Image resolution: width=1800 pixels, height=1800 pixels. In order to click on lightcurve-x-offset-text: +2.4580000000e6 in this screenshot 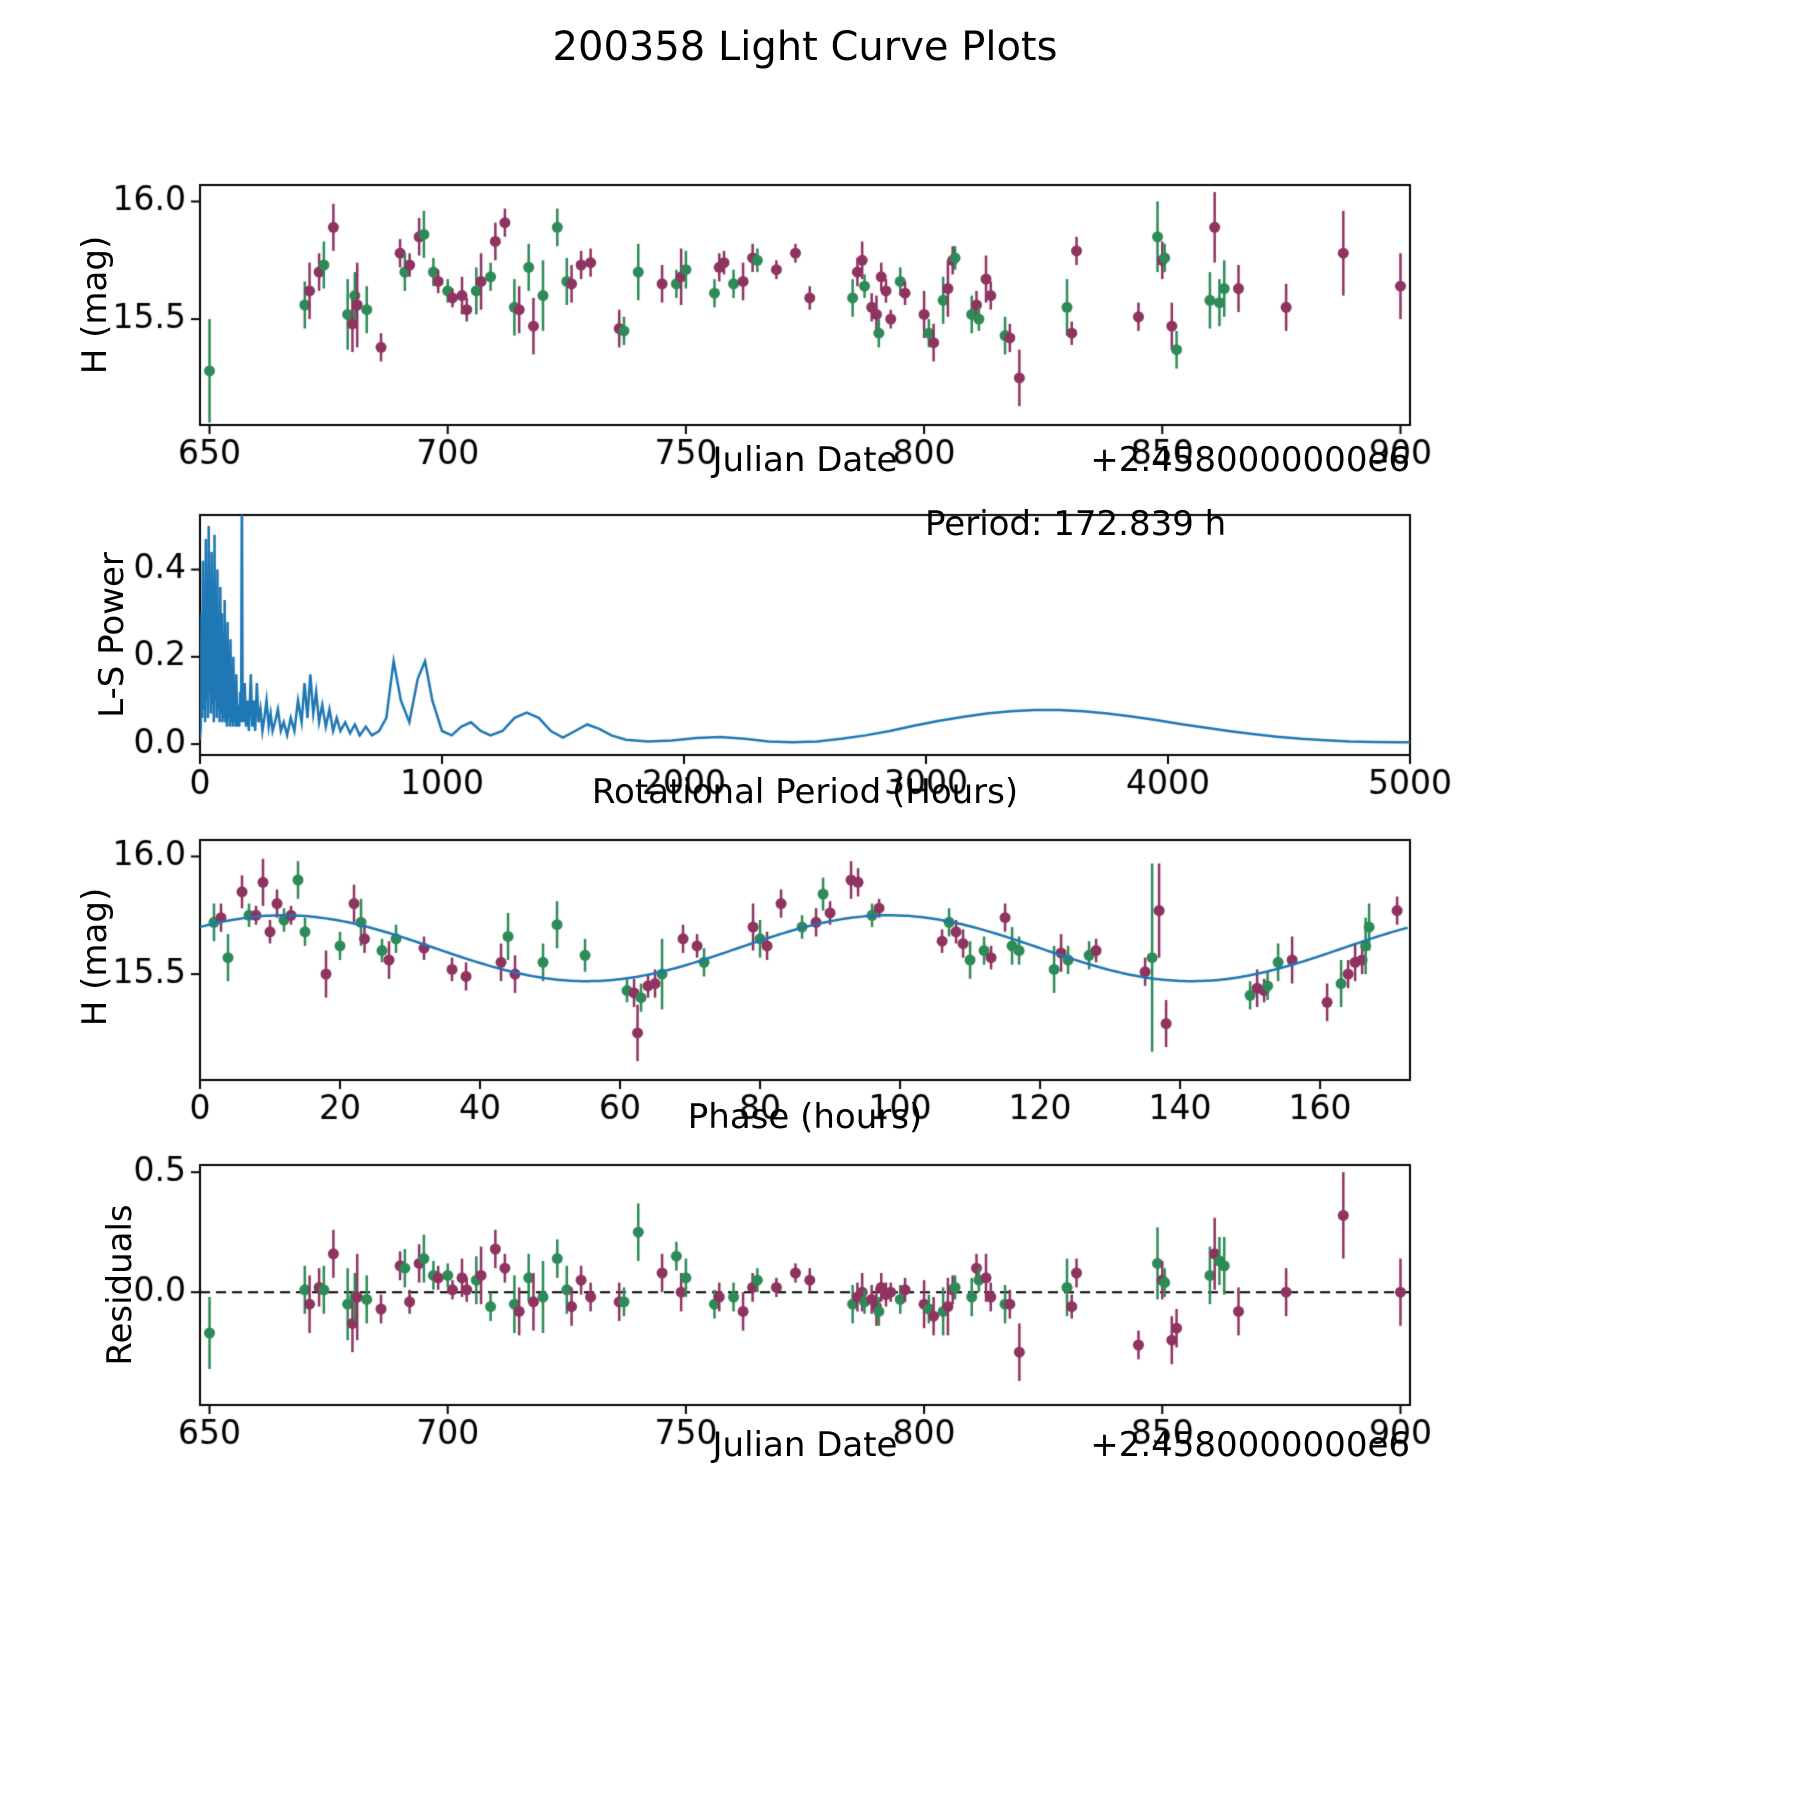, I will do `click(1250, 460)`.